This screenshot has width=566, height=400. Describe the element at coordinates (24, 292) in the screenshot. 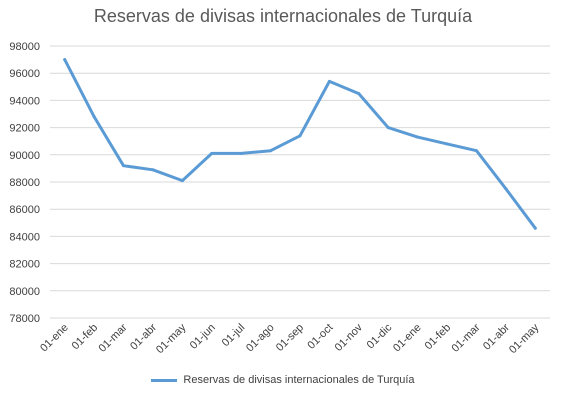

I see `y-tick-label: 80000` at that location.